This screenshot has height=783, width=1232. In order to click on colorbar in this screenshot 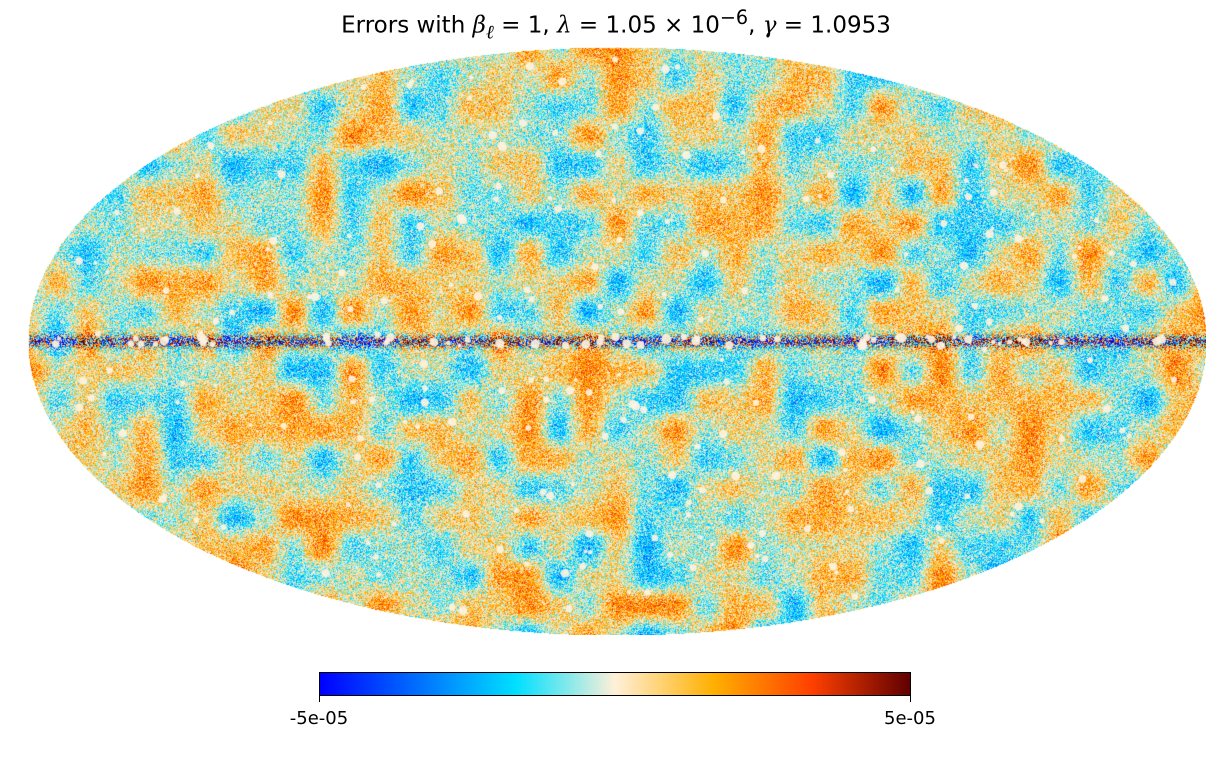, I will do `click(615, 684)`.